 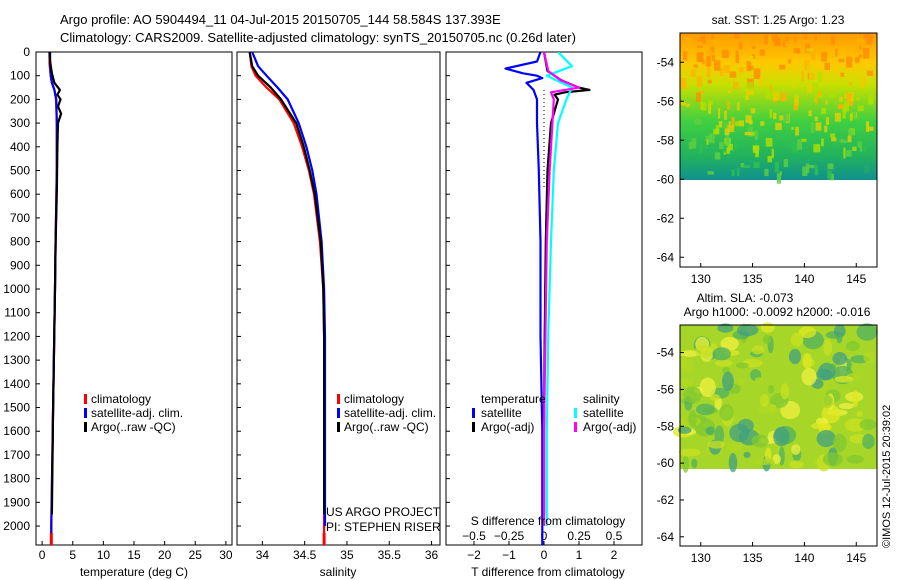 What do you see at coordinates (559, 289) in the screenshot?
I see `series-line-satellite-s-` at bounding box center [559, 289].